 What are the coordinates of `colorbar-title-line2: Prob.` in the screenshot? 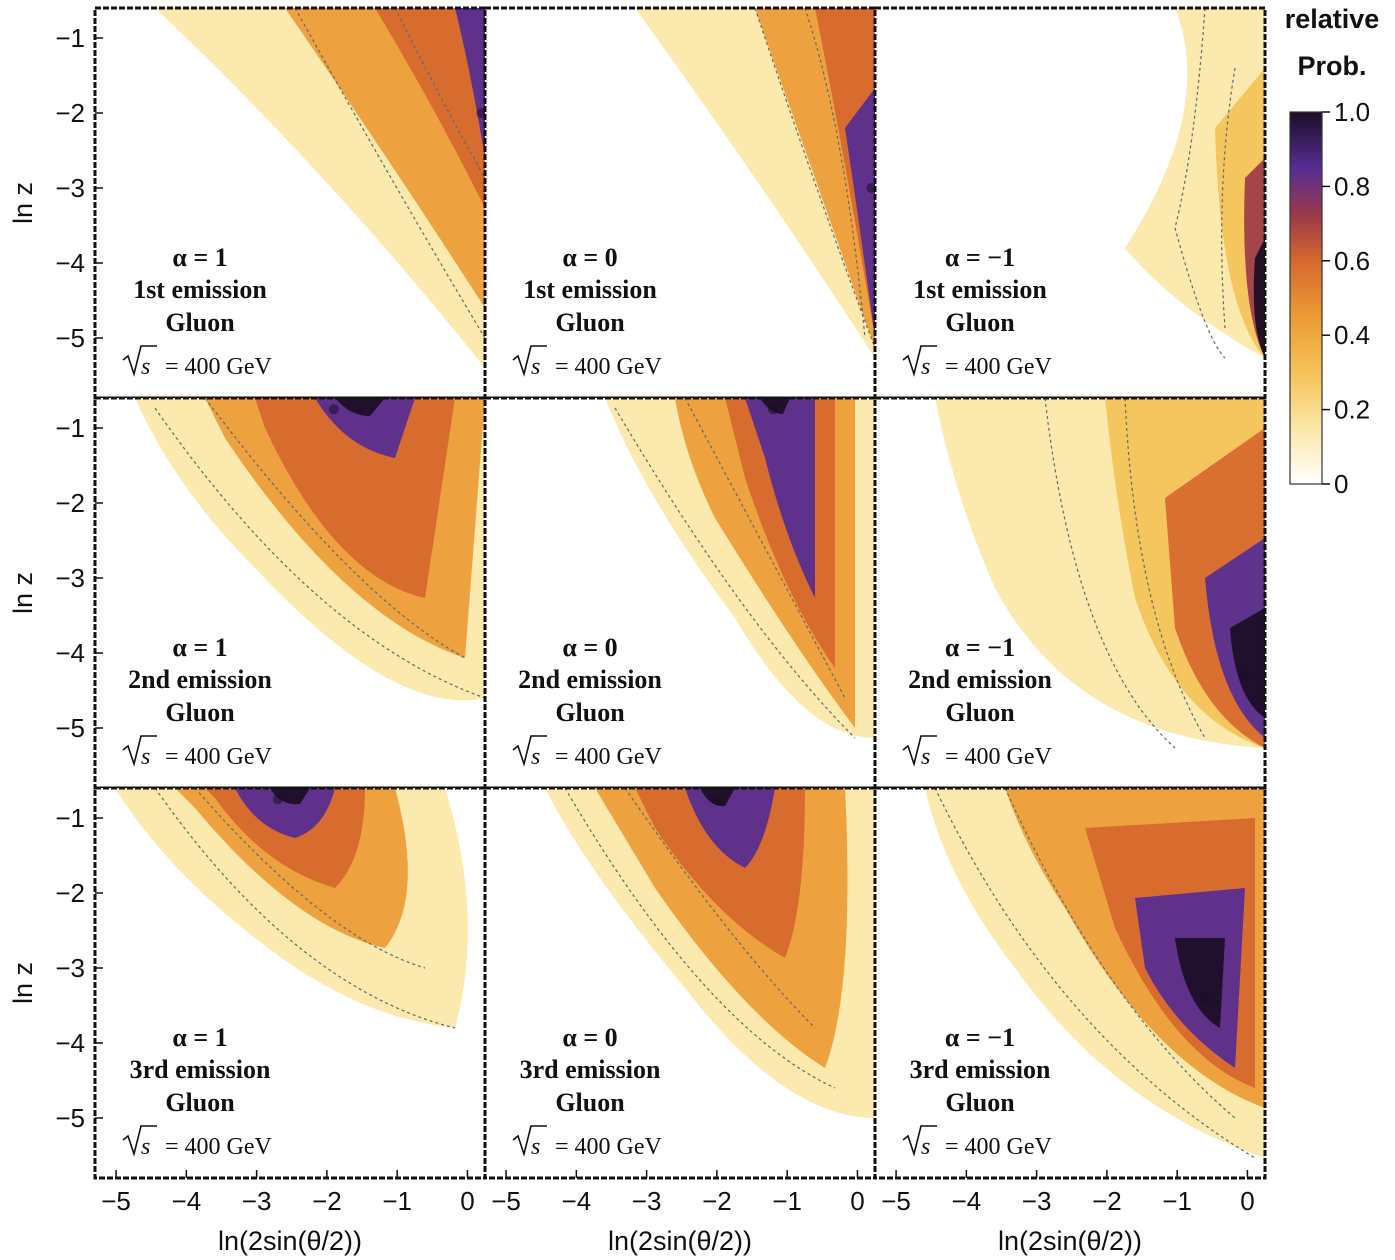 It's located at (1331, 66).